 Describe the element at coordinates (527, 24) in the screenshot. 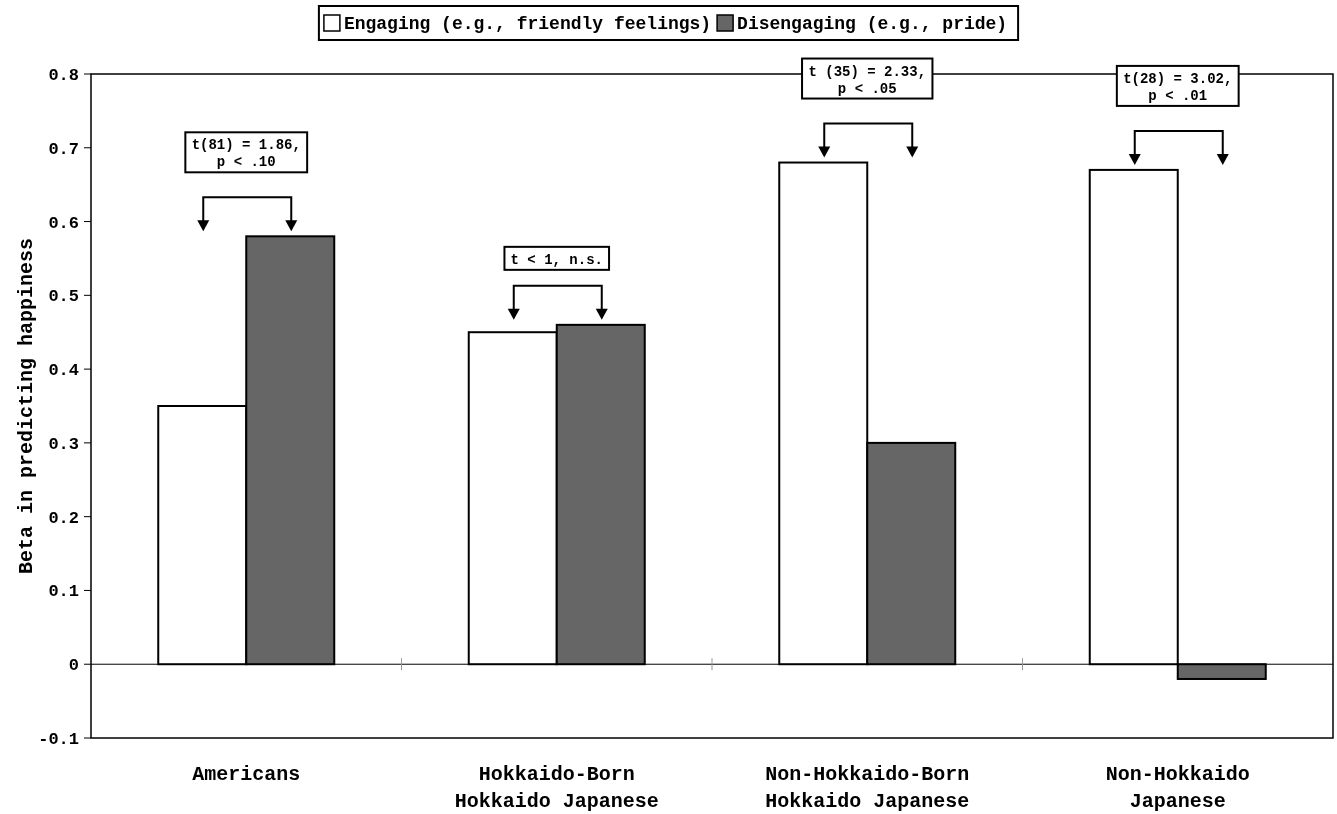

I see `legend-label: Engaging (e.g., friendly feelings)` at that location.